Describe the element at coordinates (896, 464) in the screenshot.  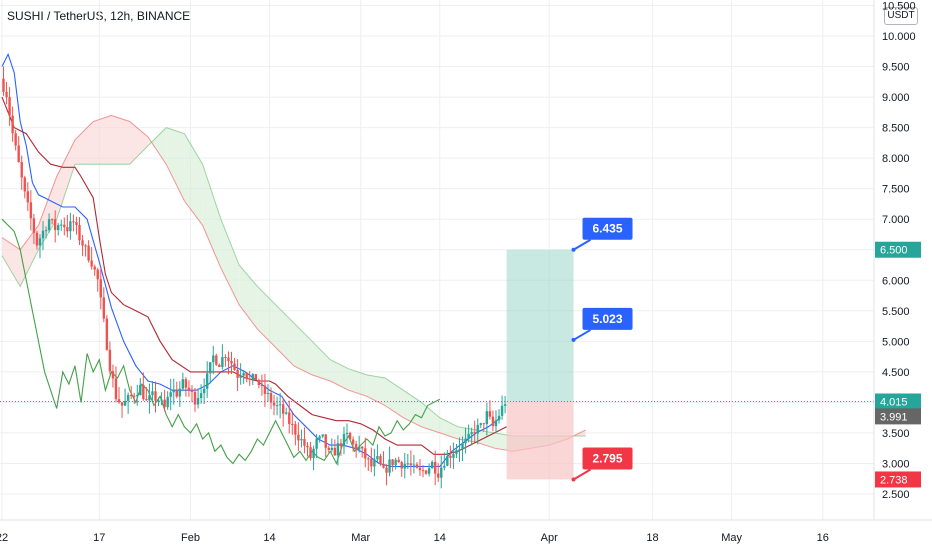
I see `price-axis-tick-label: 3.000` at that location.